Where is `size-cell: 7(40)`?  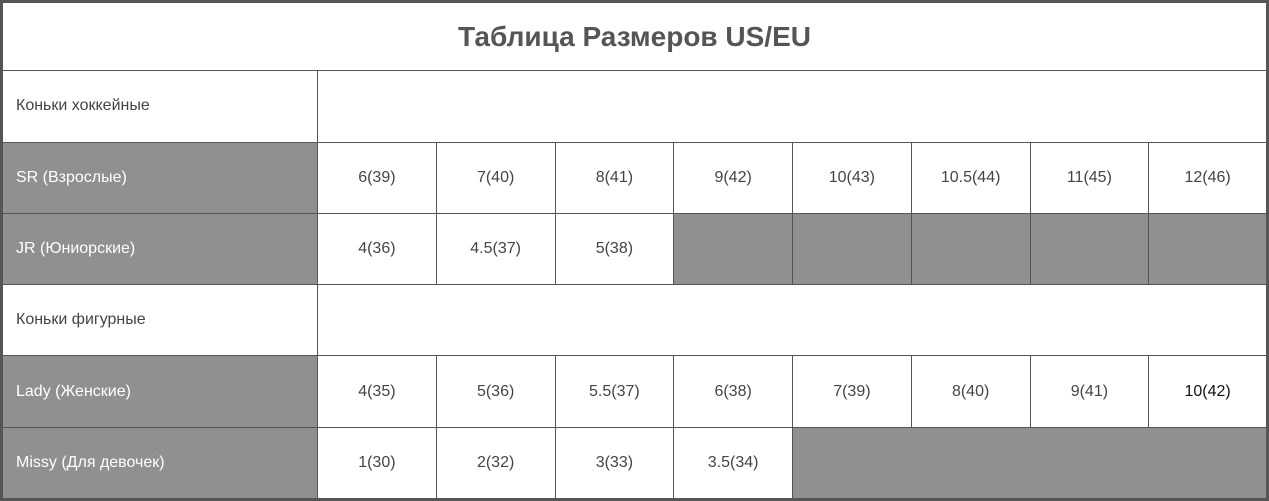
size-cell: 7(40) is located at coordinates (495, 177).